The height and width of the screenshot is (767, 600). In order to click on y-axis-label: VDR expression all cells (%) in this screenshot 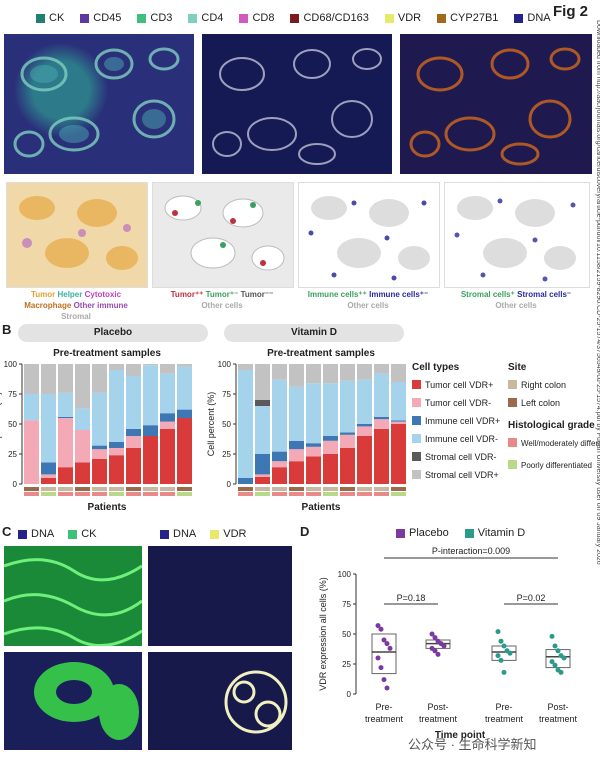, I will do `click(323, 634)`.